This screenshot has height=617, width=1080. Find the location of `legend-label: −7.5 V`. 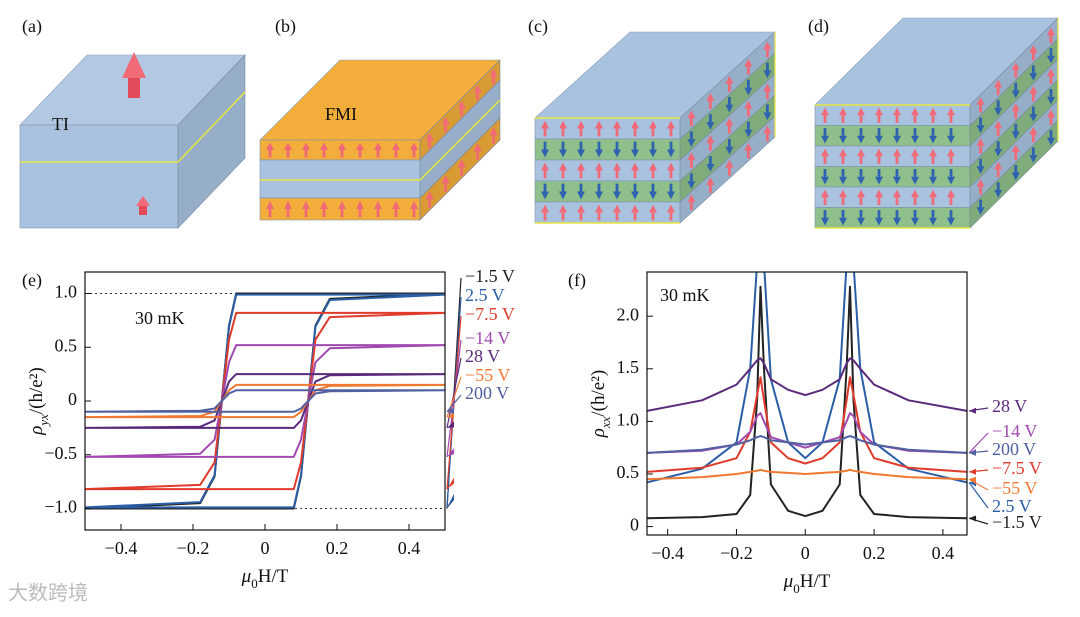

legend-label: −7.5 V is located at coordinates (490, 314).